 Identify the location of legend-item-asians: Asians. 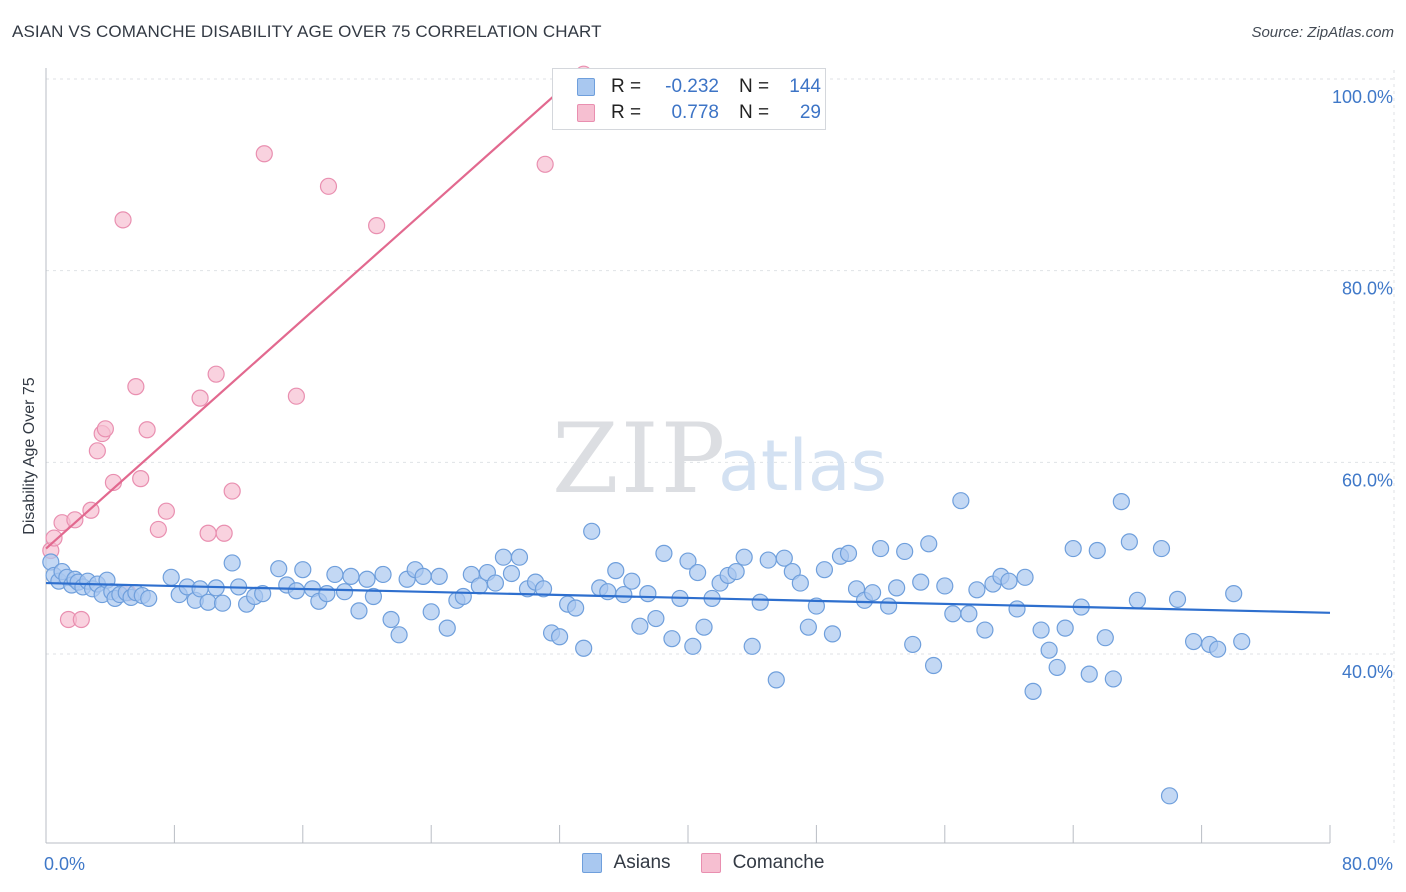
(626, 863).